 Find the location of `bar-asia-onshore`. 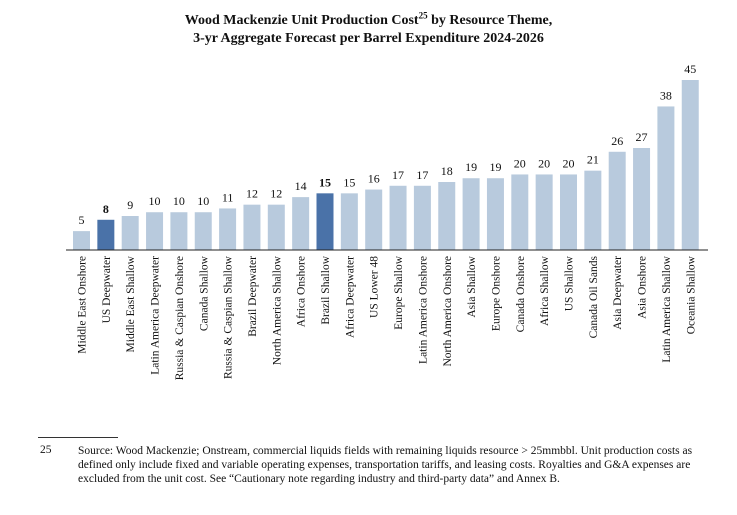

bar-asia-onshore is located at coordinates (642, 199).